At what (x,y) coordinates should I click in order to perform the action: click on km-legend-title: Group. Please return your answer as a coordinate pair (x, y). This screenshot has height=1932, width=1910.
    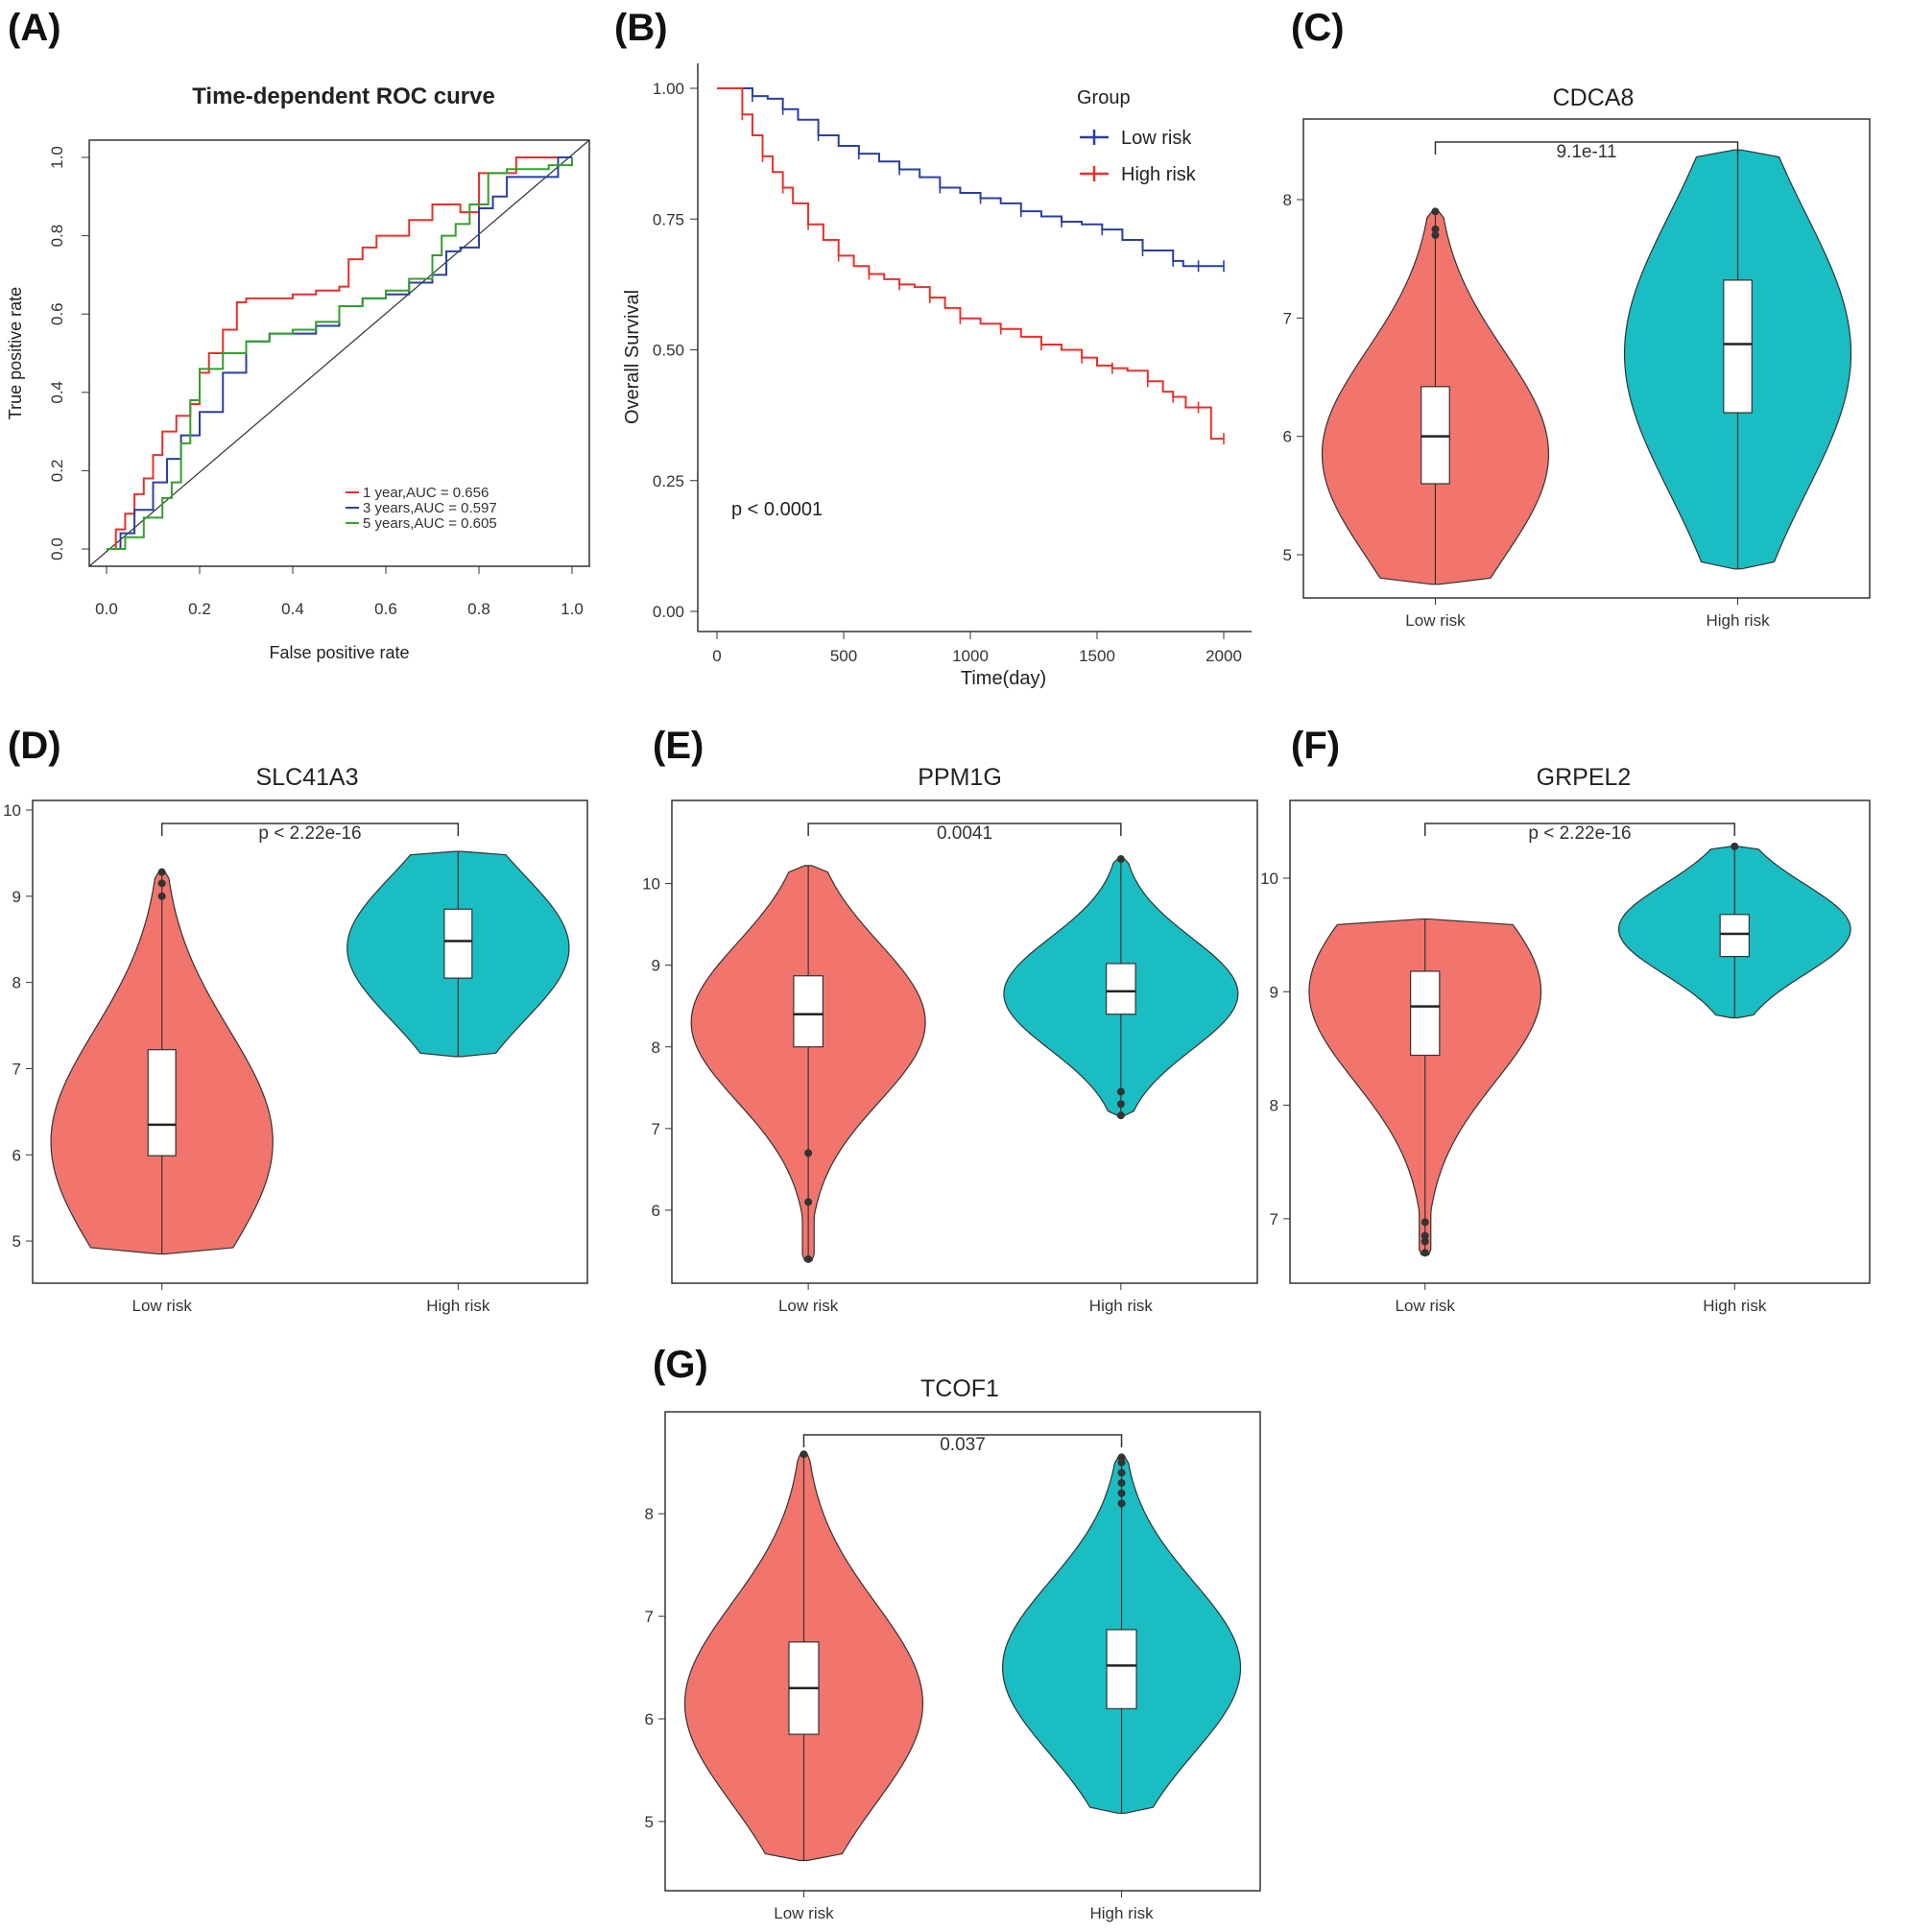
    Looking at the image, I should click on (1104, 97).